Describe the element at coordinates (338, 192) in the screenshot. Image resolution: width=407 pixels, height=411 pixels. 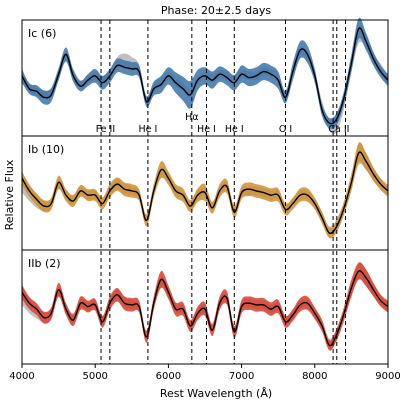
I see `line-marker: Ca II` at that location.